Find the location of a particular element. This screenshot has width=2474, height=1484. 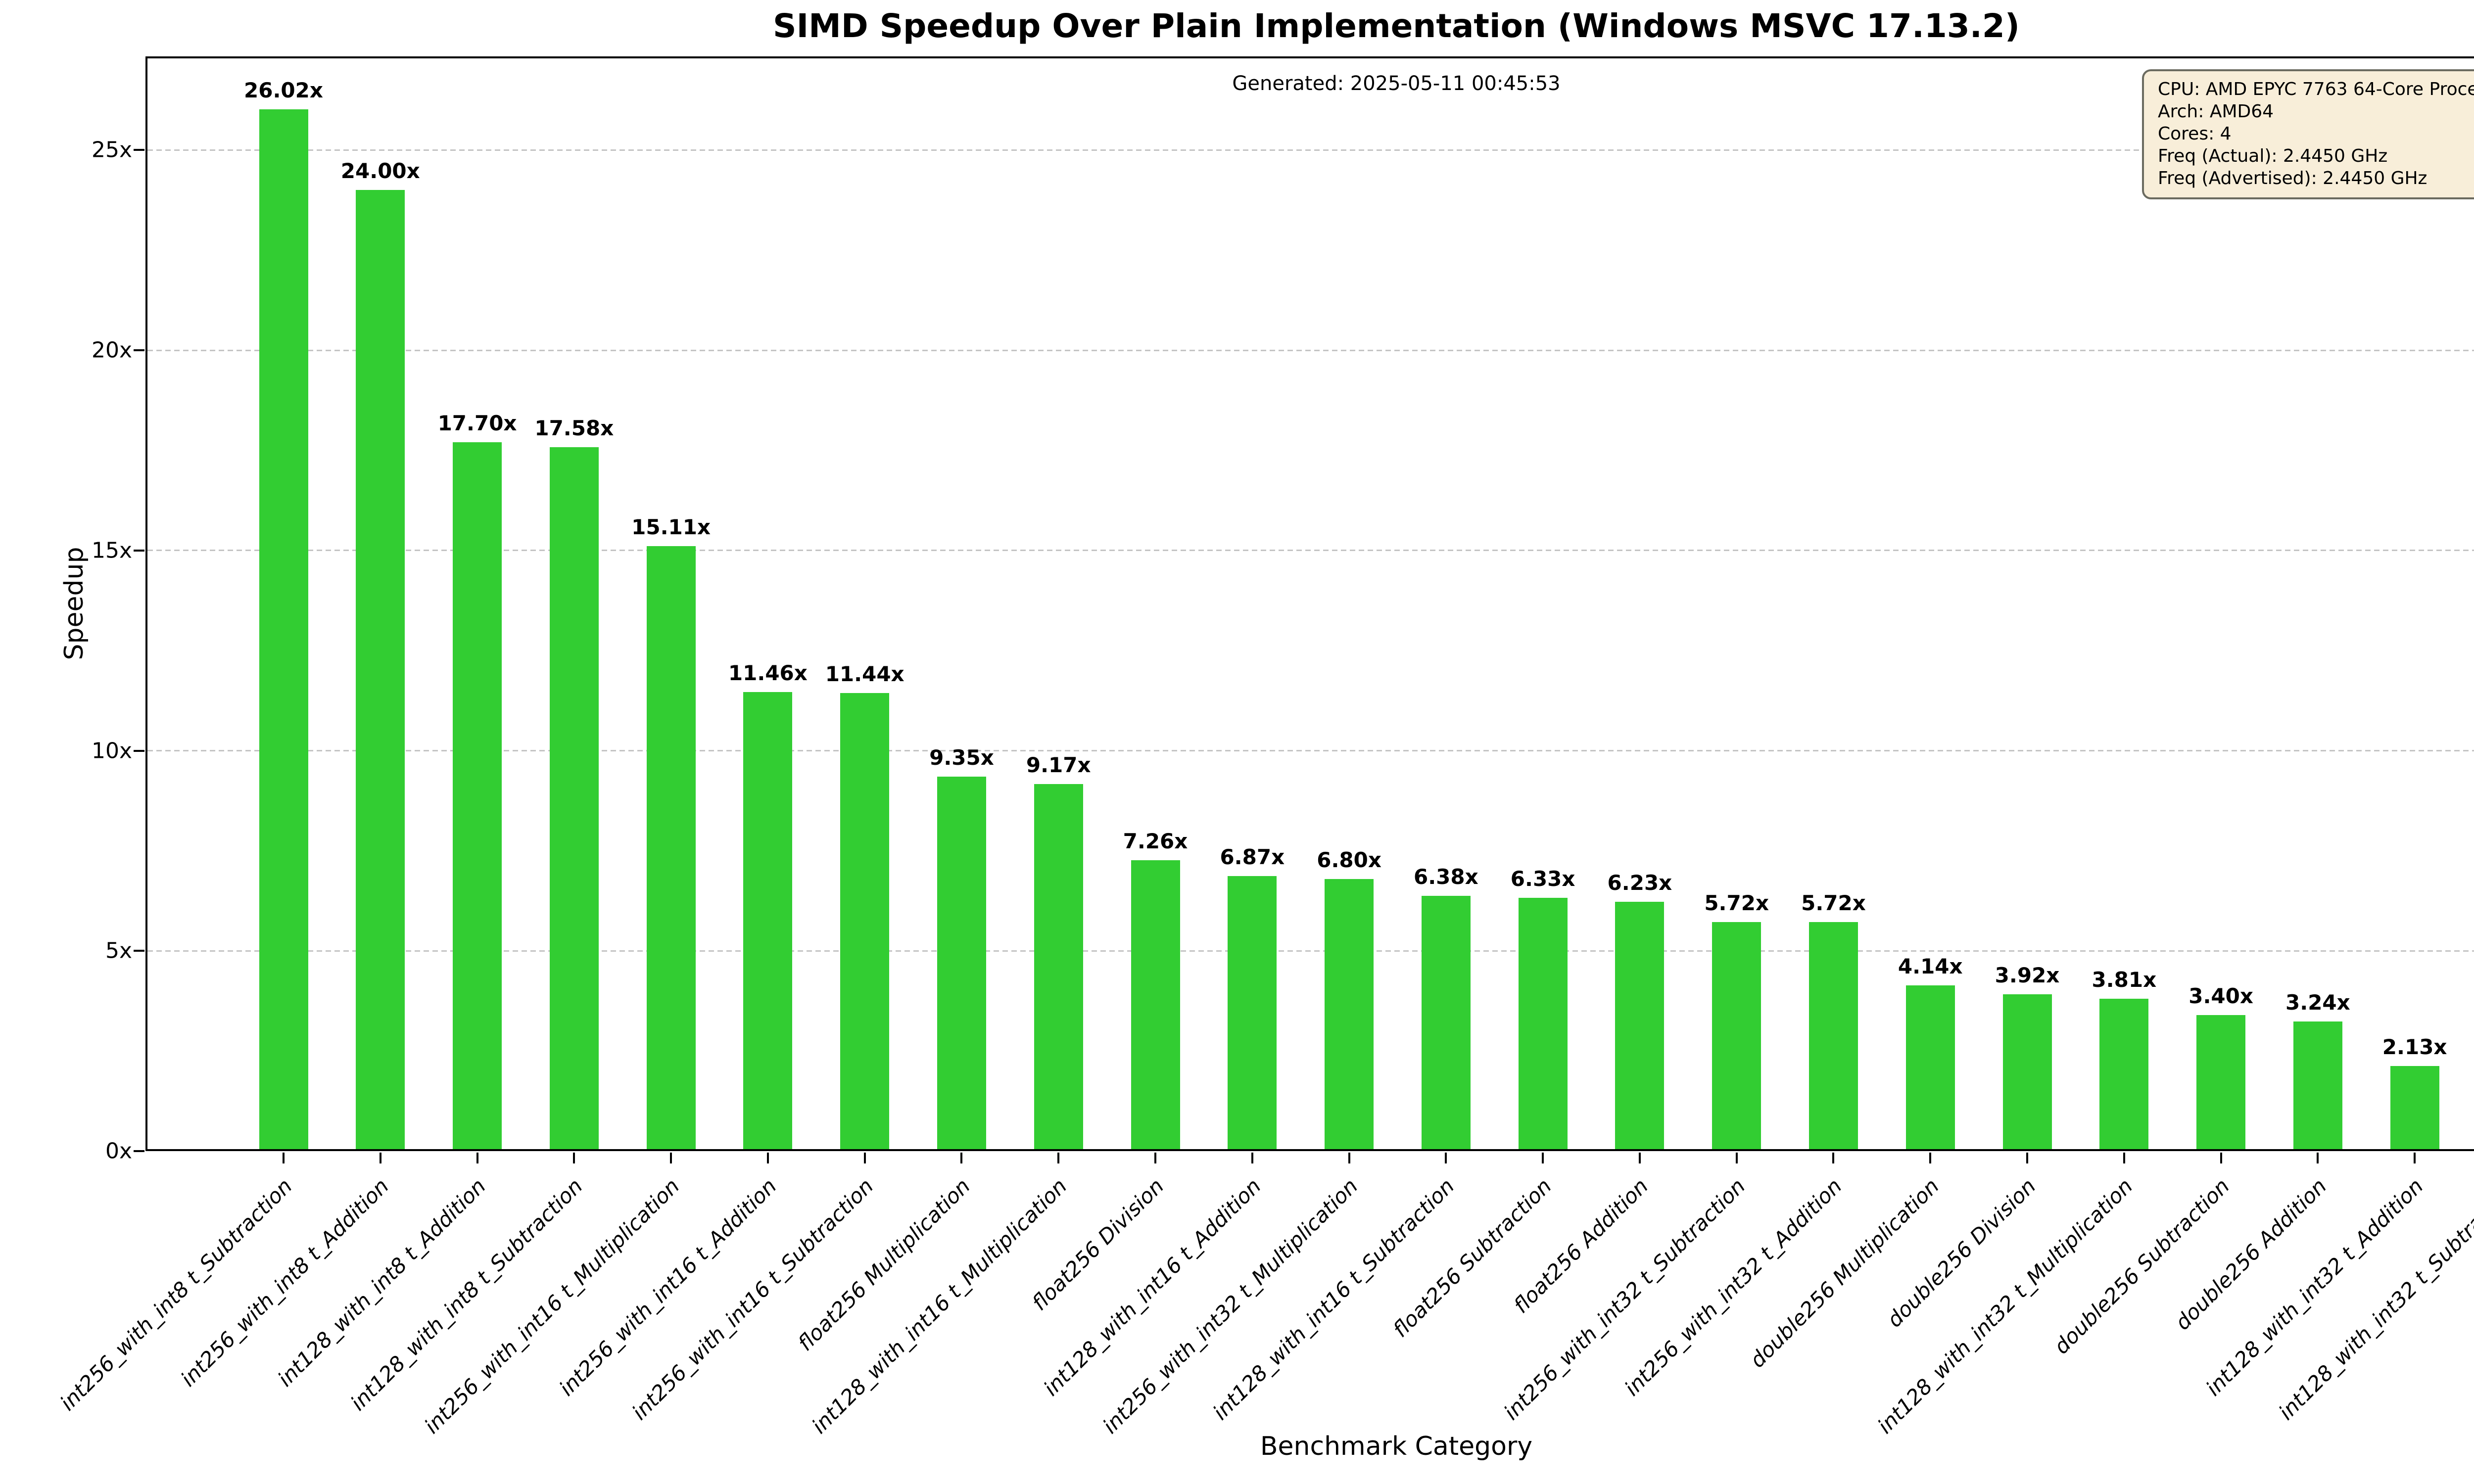

bar-value-label: 11.44x is located at coordinates (865, 674).